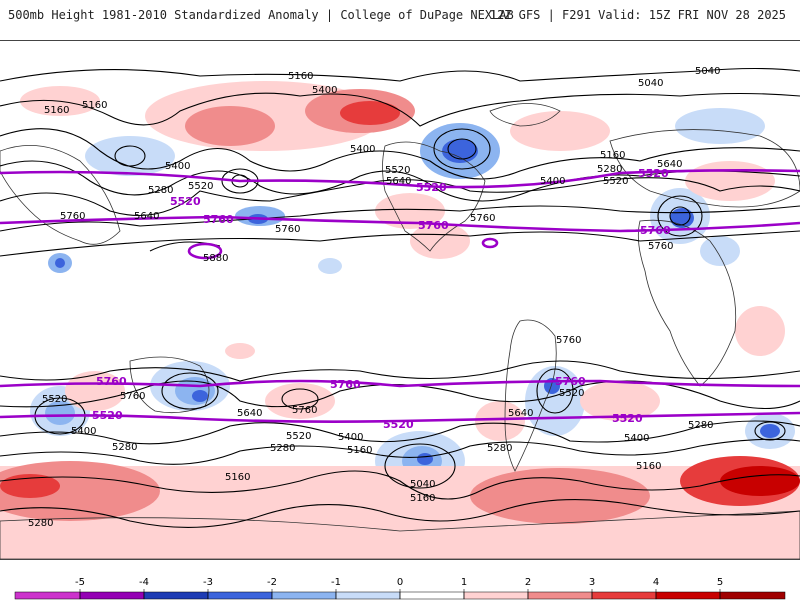  I want to click on label-5760-mid: 5760, so click(287, 229).